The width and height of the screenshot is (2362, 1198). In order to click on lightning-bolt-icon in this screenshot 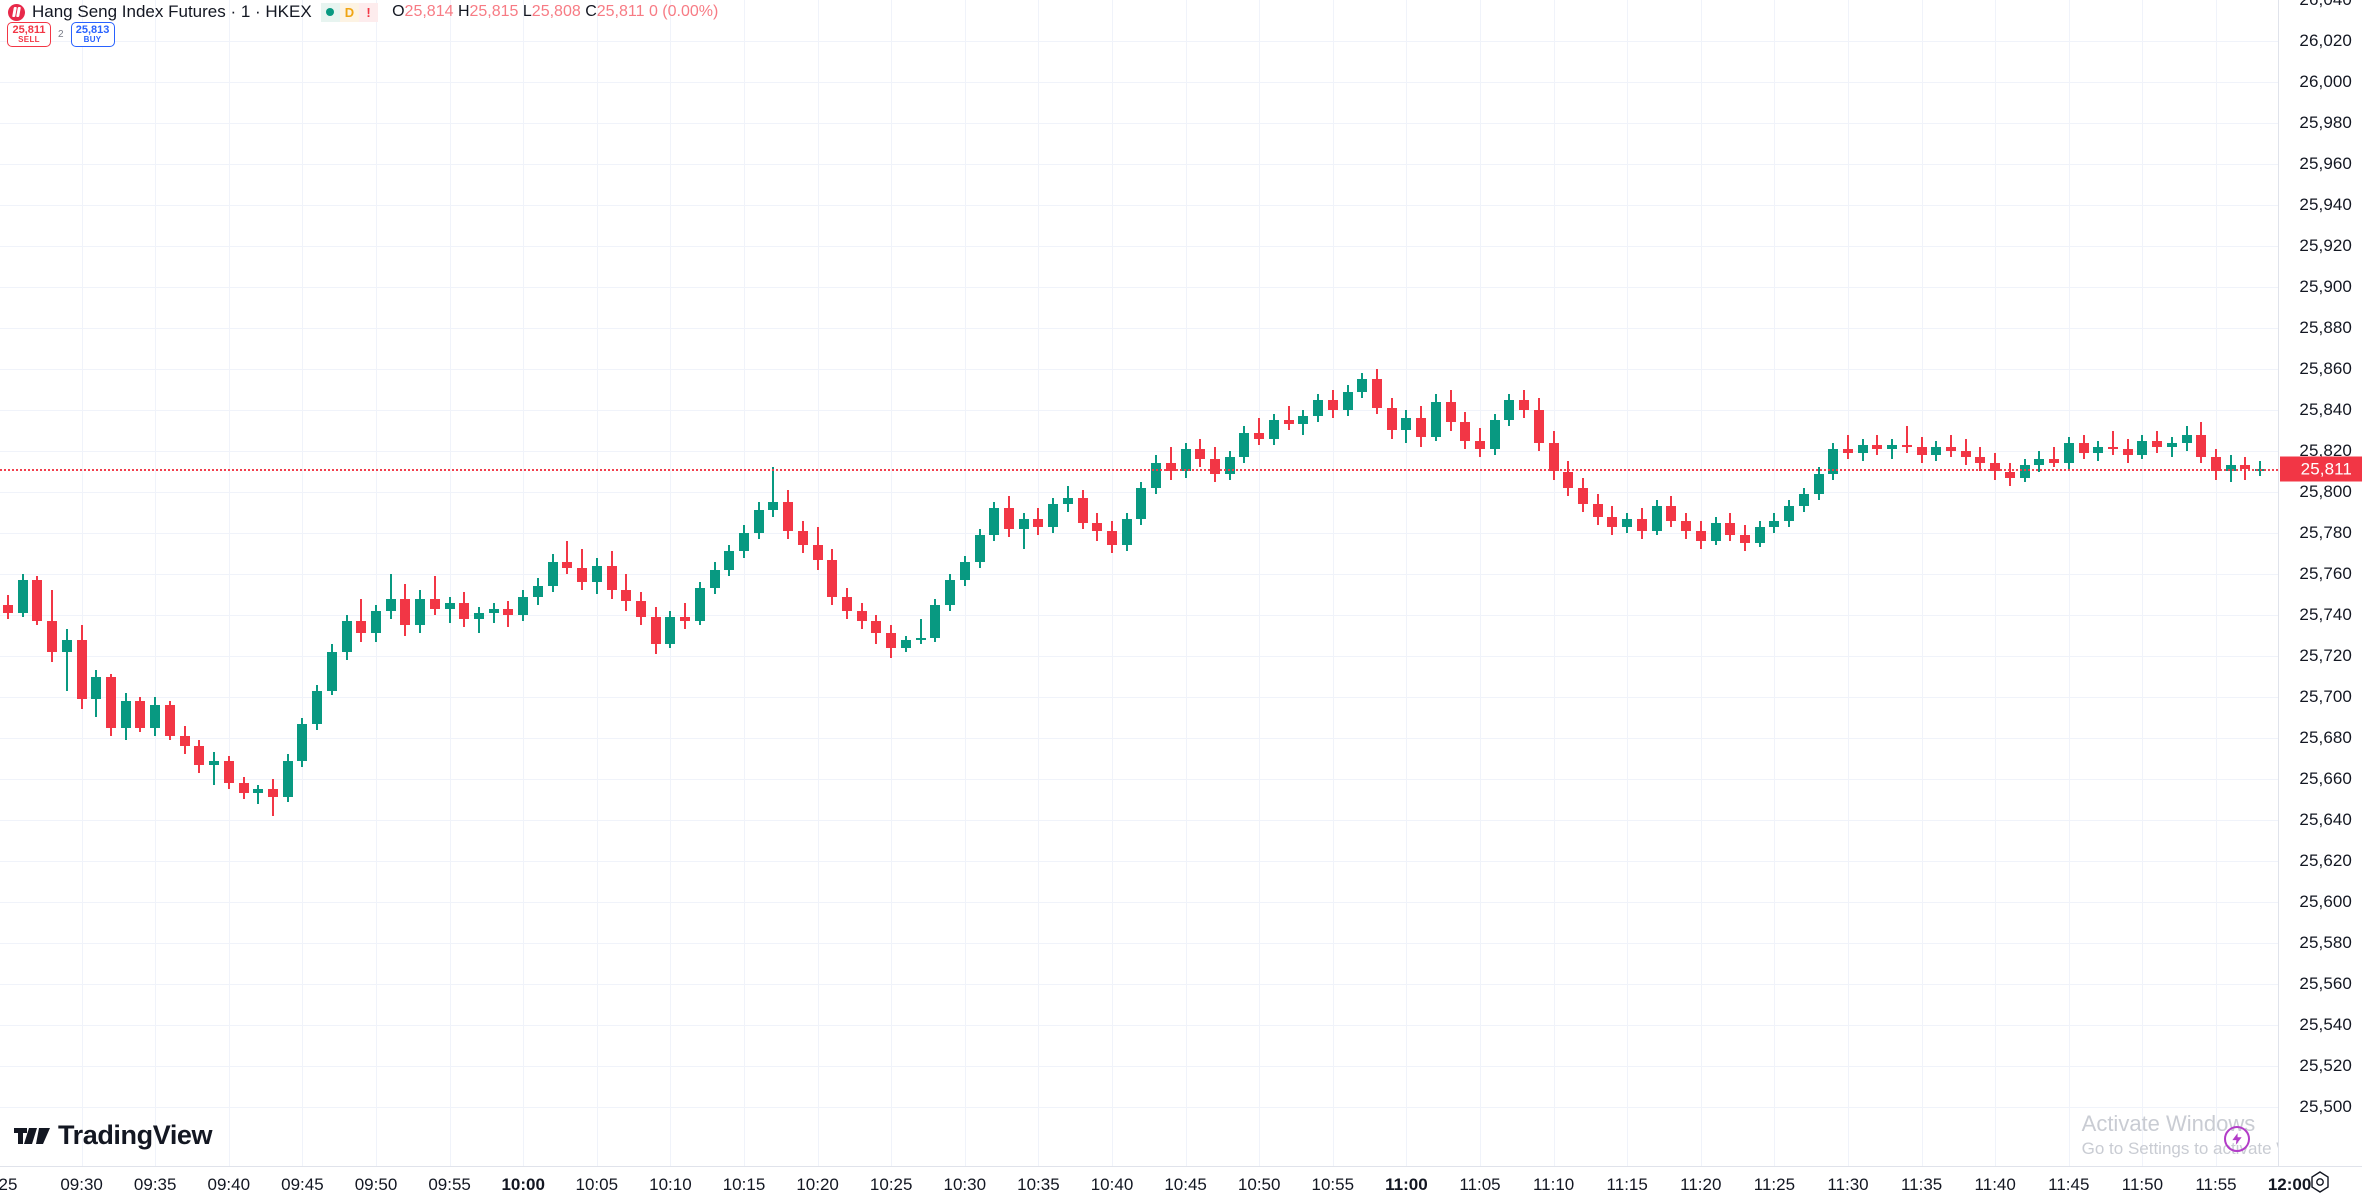, I will do `click(2237, 1139)`.